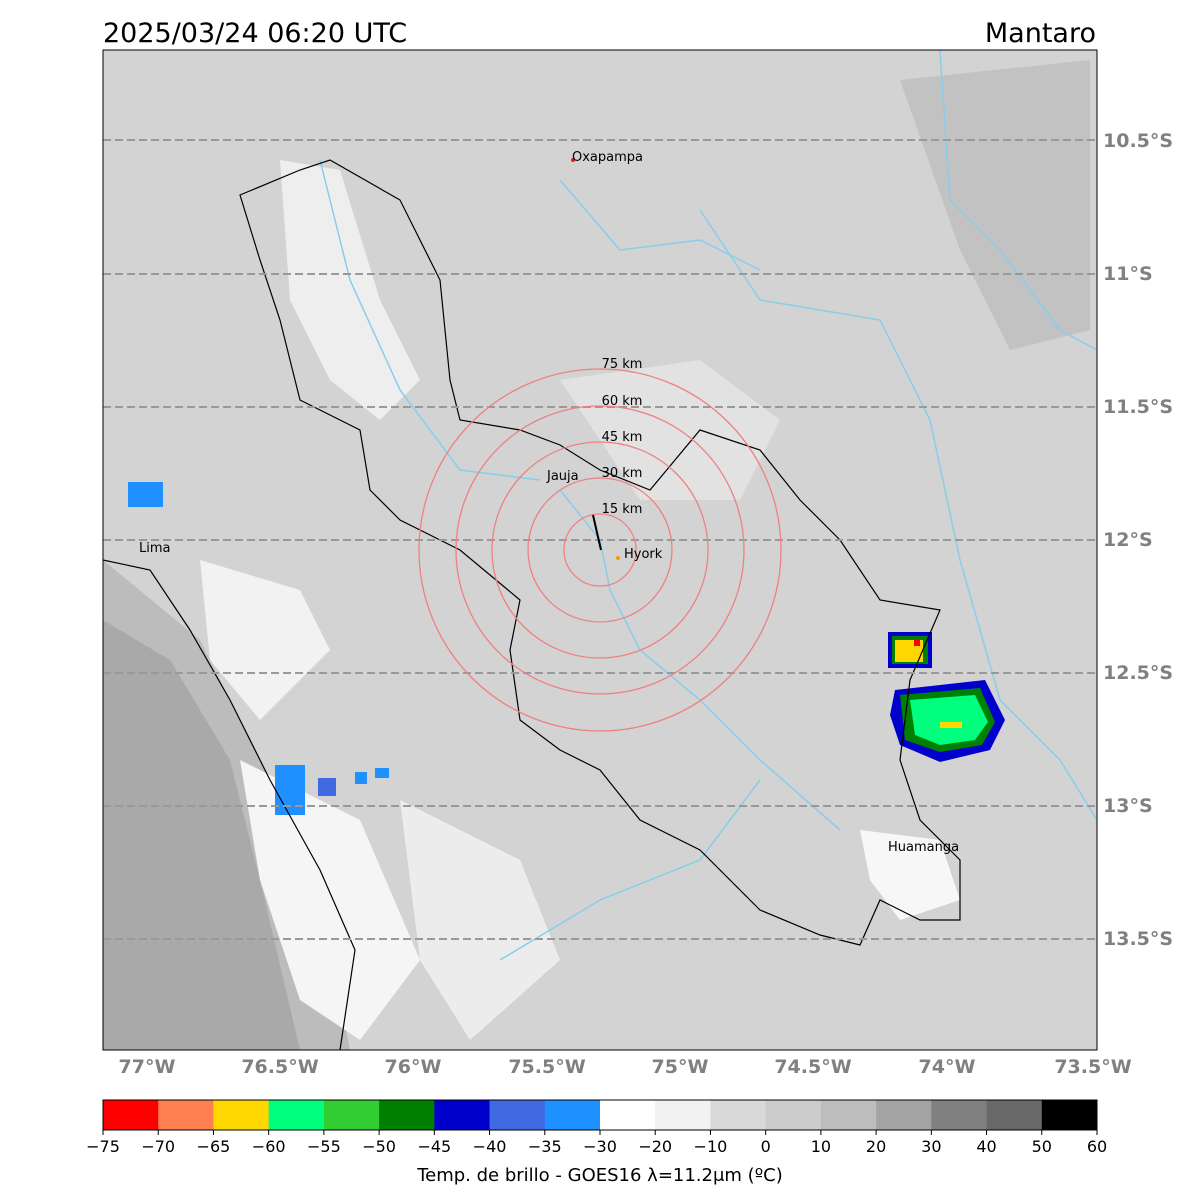  What do you see at coordinates (680, 1067) in the screenshot?
I see `lon-label: 75°W` at bounding box center [680, 1067].